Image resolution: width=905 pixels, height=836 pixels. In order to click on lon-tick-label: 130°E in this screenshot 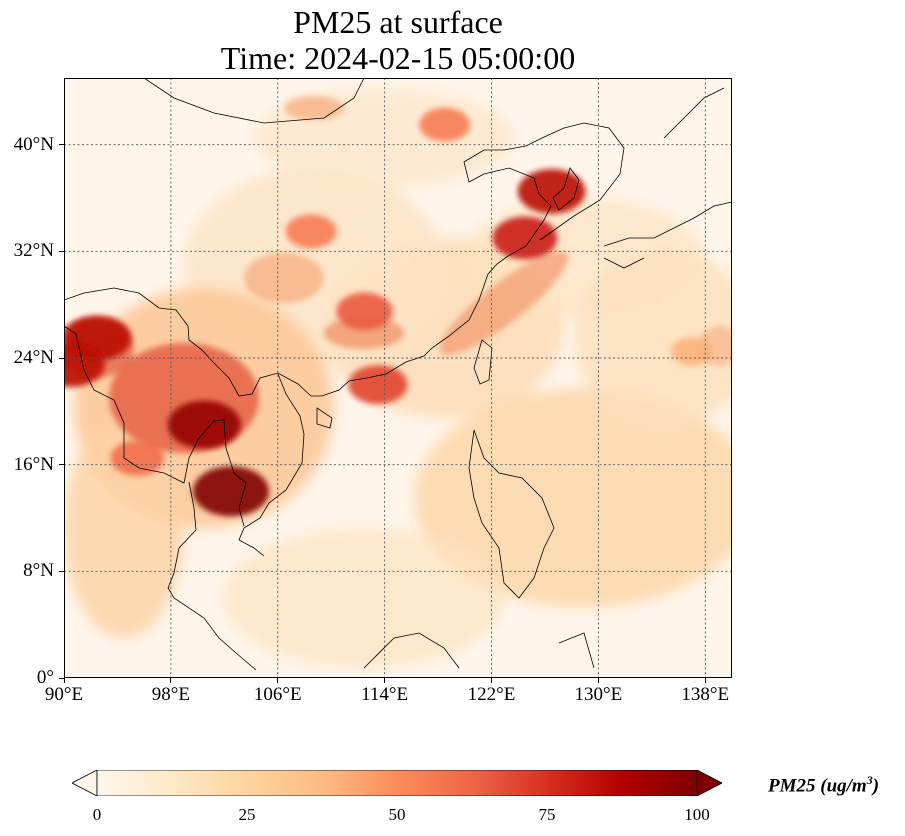, I will do `click(598, 694)`.